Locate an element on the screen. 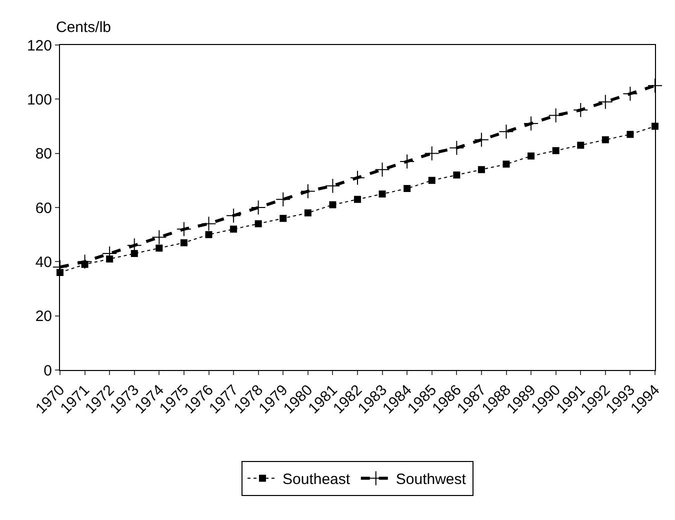 This screenshot has width=675, height=520. y-tick-label: 40 is located at coordinates (43, 262).